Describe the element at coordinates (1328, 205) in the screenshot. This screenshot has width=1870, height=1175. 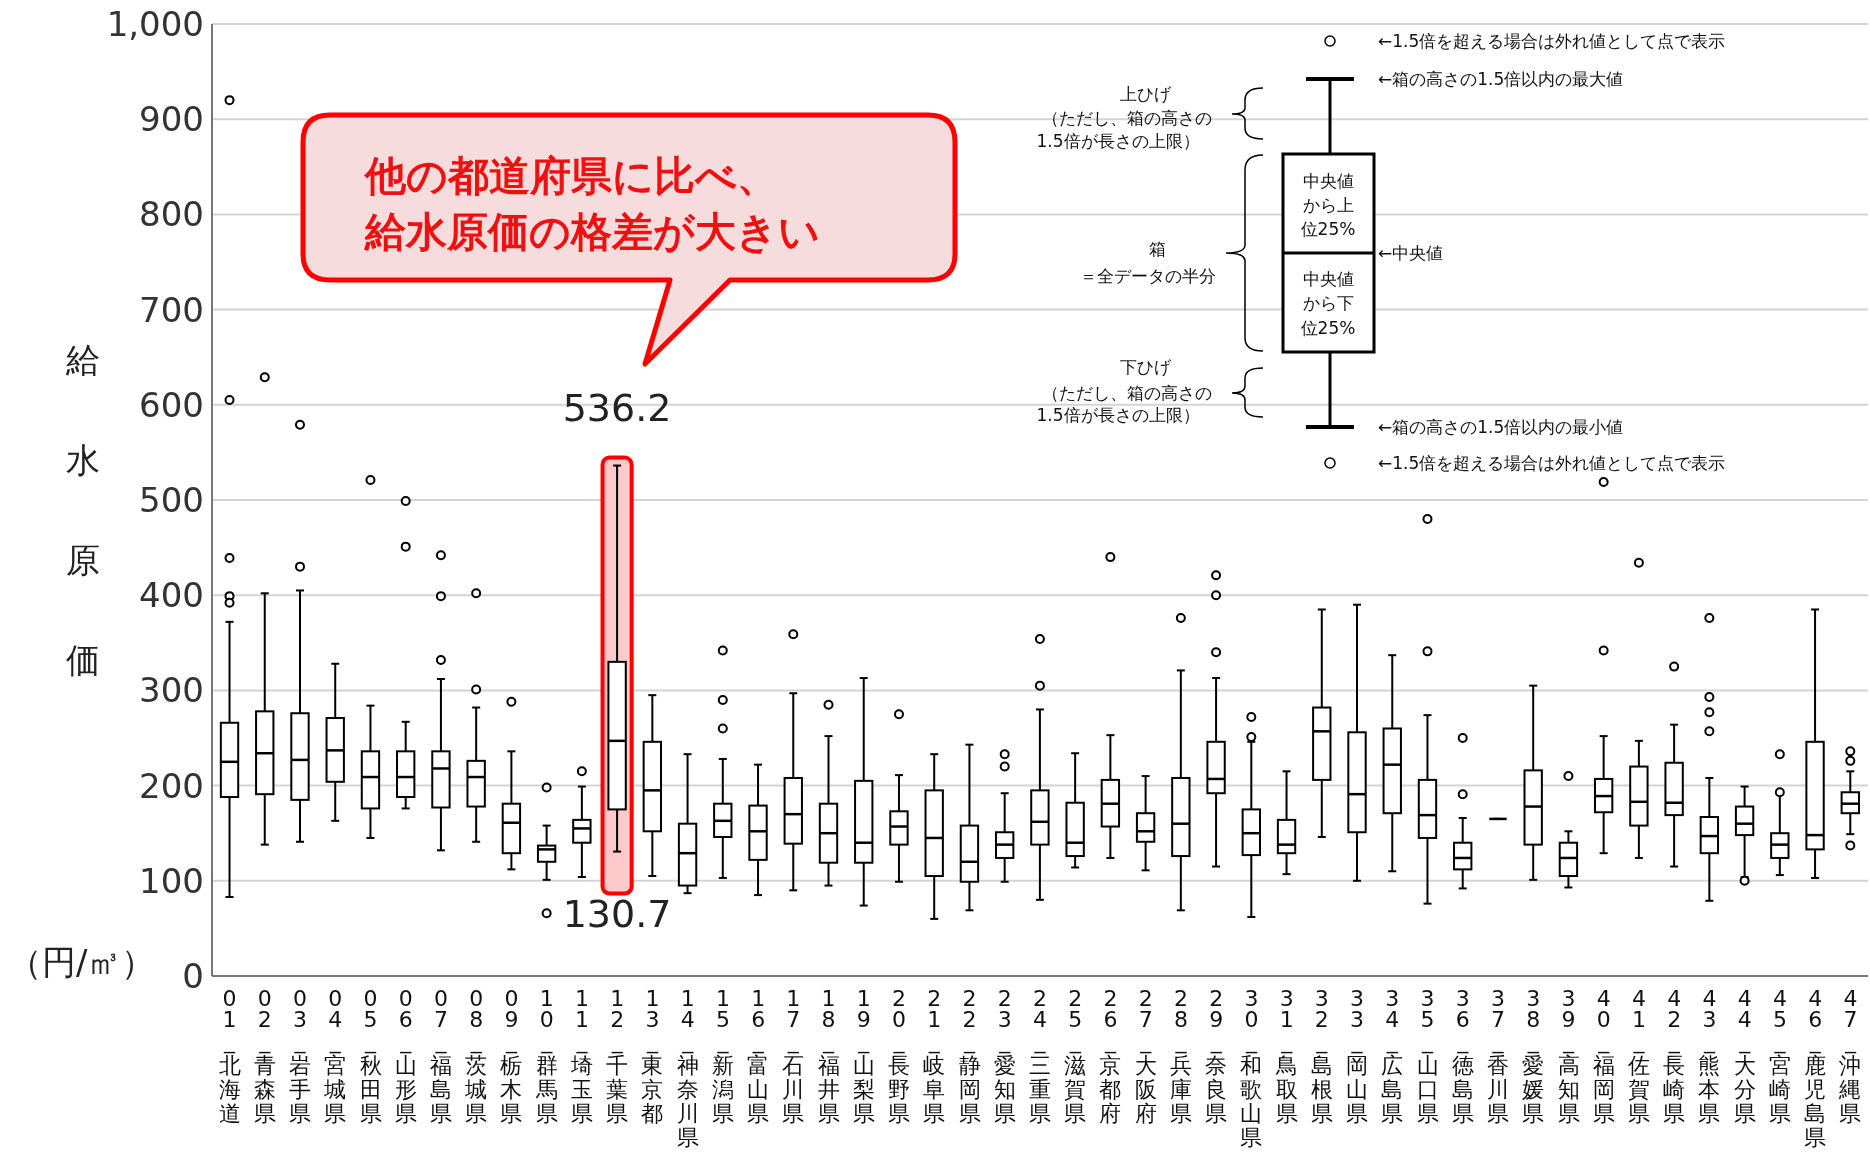
I see `annotation: から上` at that location.